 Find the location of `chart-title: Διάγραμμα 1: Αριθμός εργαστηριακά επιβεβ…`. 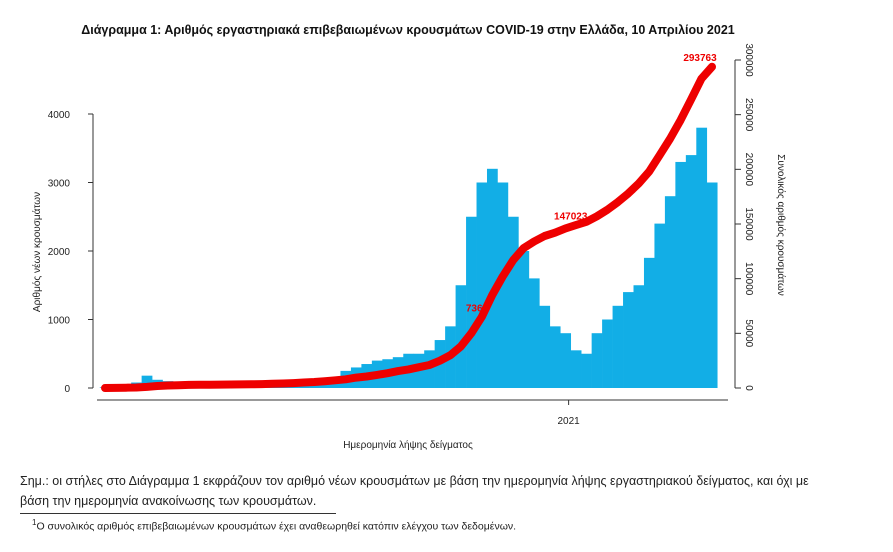

chart-title: Διάγραμμα 1: Αριθμός εργαστηριακά επιβεβ… is located at coordinates (408, 30).